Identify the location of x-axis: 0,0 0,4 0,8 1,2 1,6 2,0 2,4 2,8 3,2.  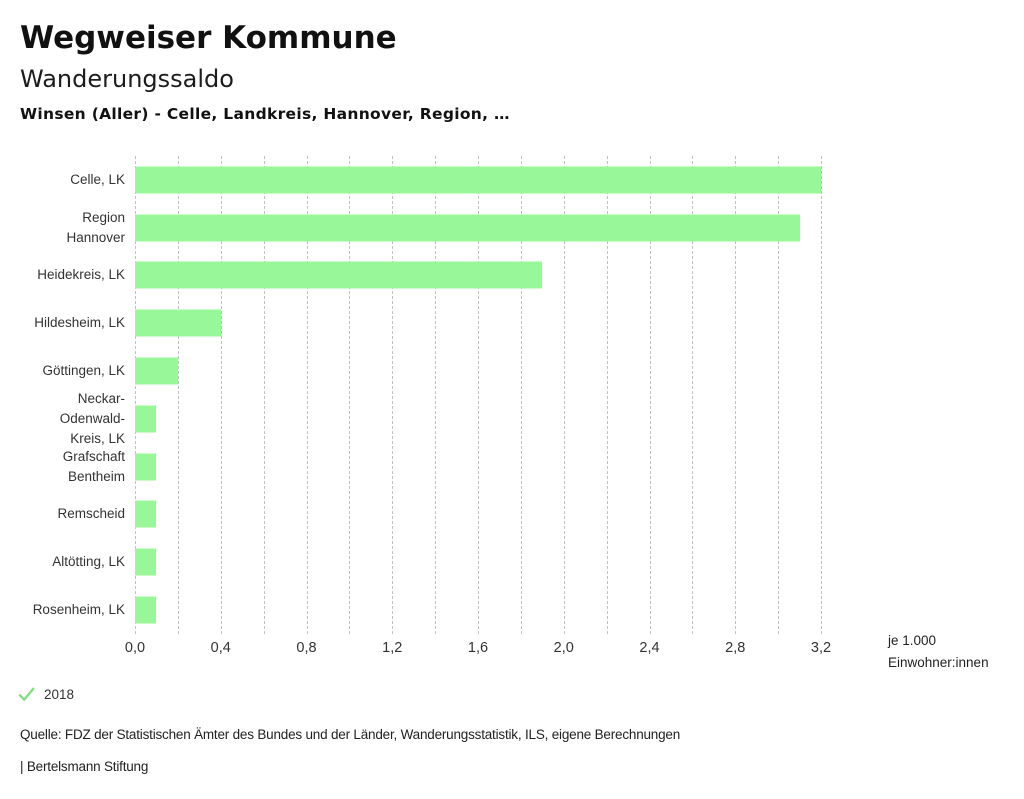
(478, 649).